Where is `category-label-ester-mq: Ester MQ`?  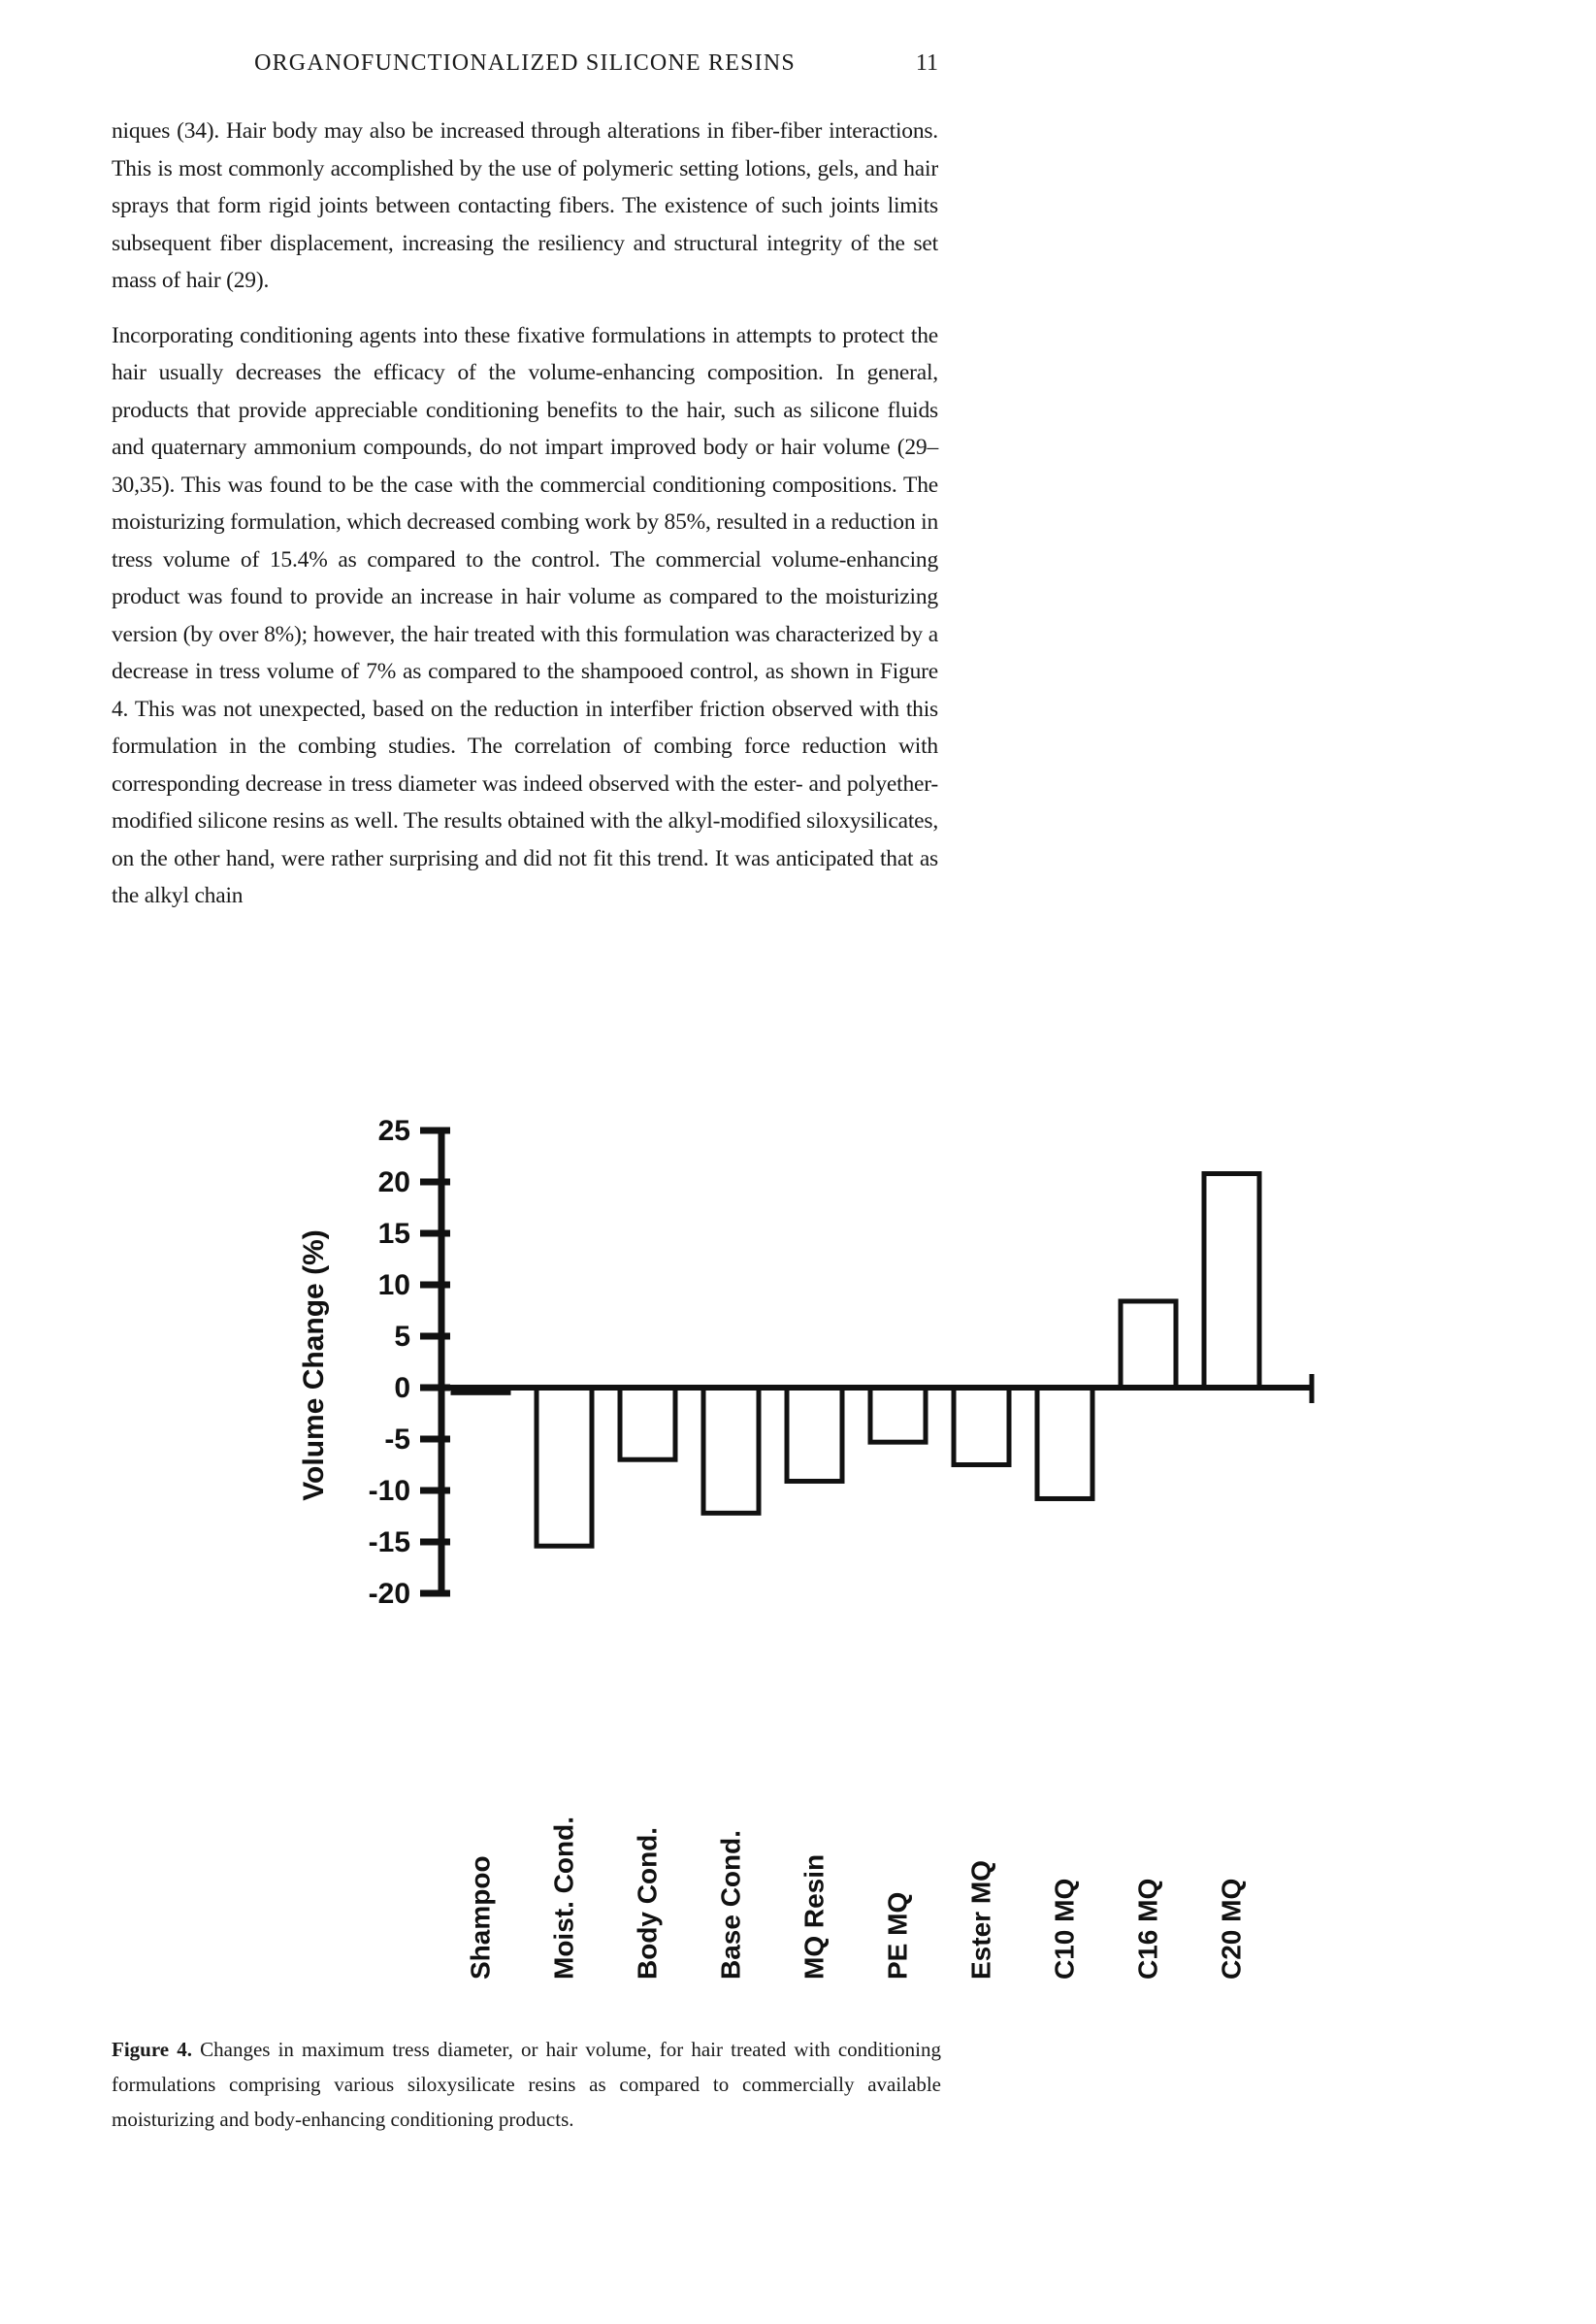
category-label-ester-mq: Ester MQ is located at coordinates (981, 1920).